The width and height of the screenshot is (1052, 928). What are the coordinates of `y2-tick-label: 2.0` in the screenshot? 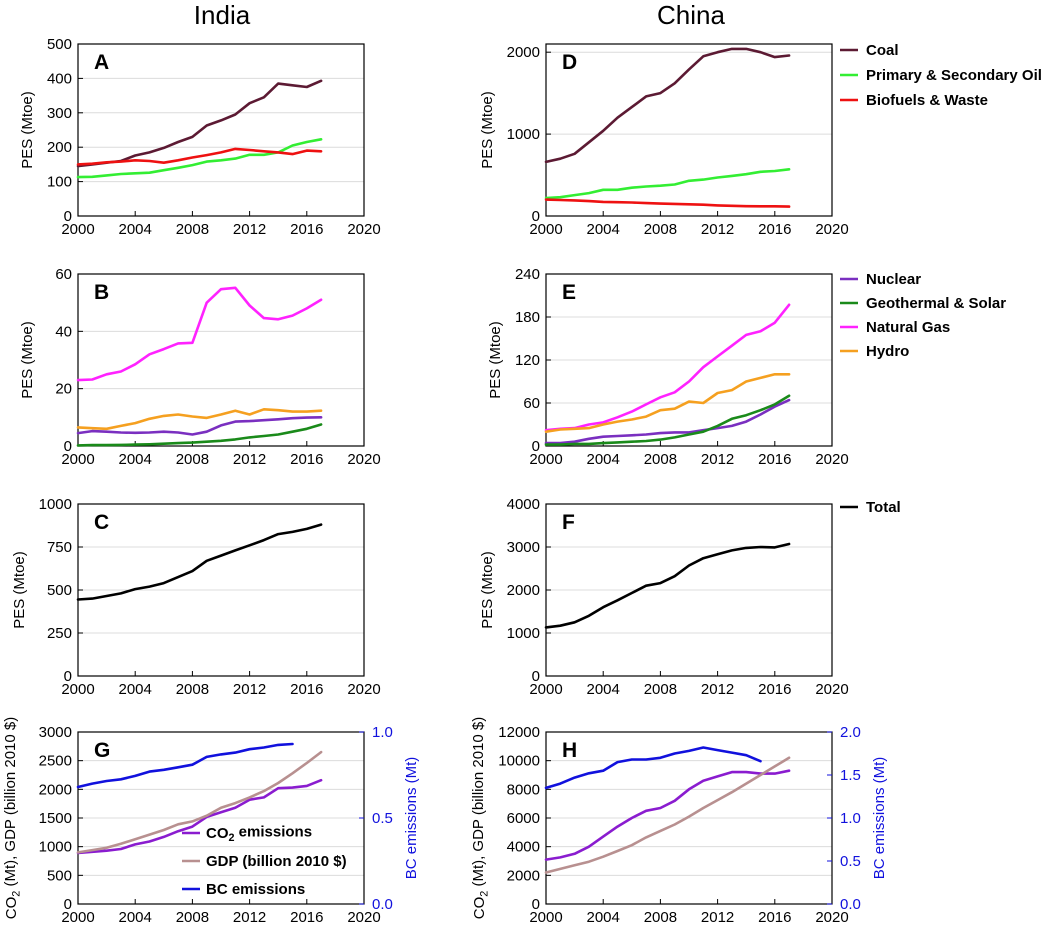 It's located at (850, 732).